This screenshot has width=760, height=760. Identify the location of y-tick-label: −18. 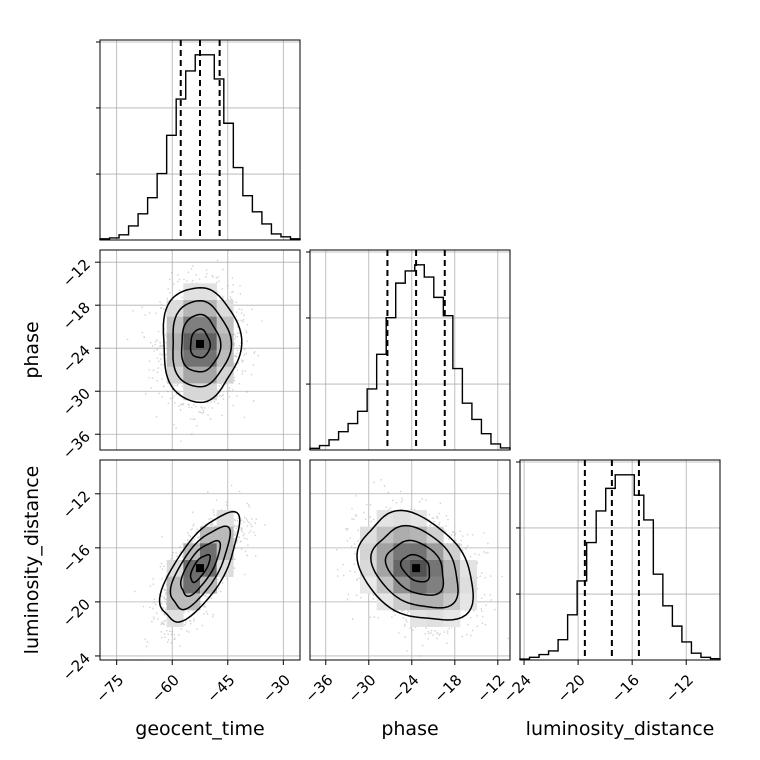
(76, 315).